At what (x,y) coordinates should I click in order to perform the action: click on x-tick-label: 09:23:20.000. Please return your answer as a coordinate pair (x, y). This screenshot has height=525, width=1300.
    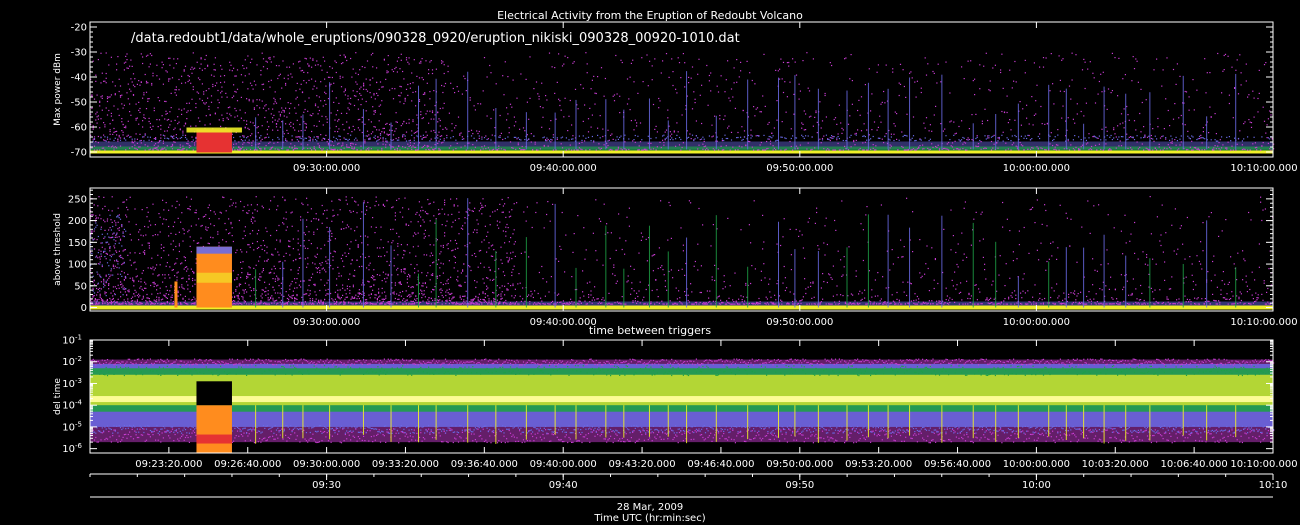
    Looking at the image, I should click on (168, 464).